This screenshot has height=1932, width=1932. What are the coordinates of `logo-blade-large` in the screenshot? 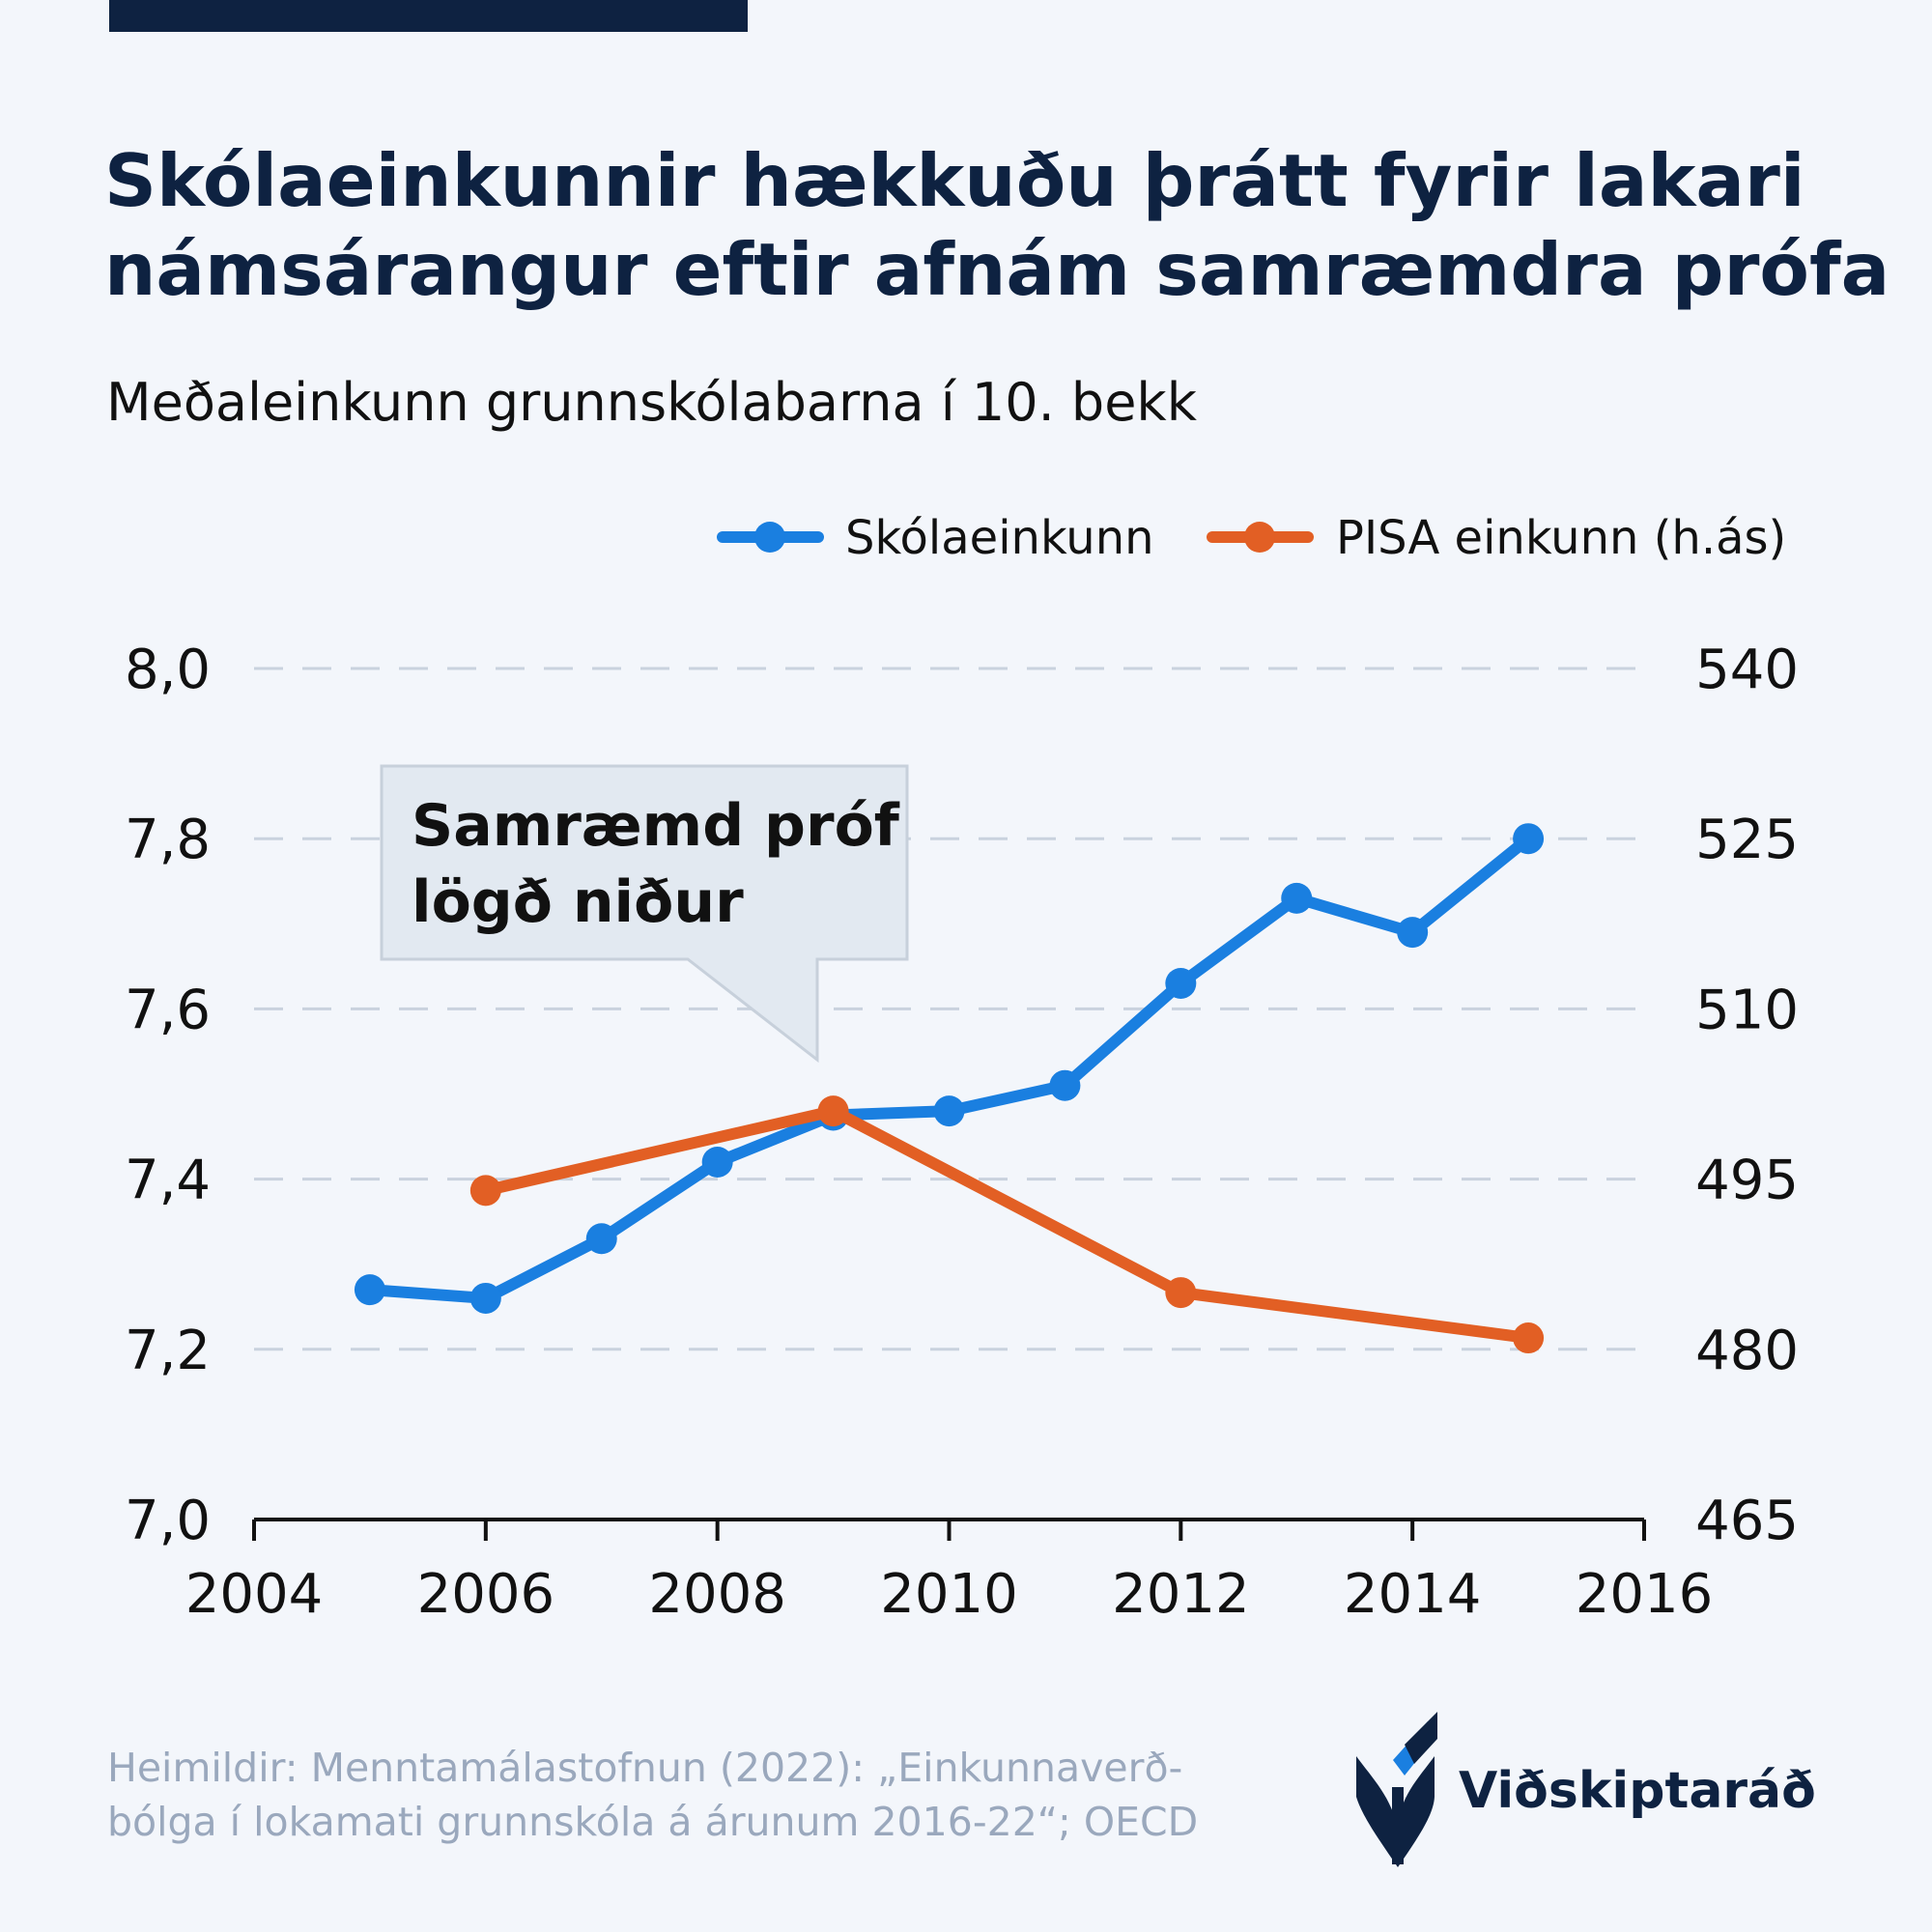 It's located at (1421, 1738).